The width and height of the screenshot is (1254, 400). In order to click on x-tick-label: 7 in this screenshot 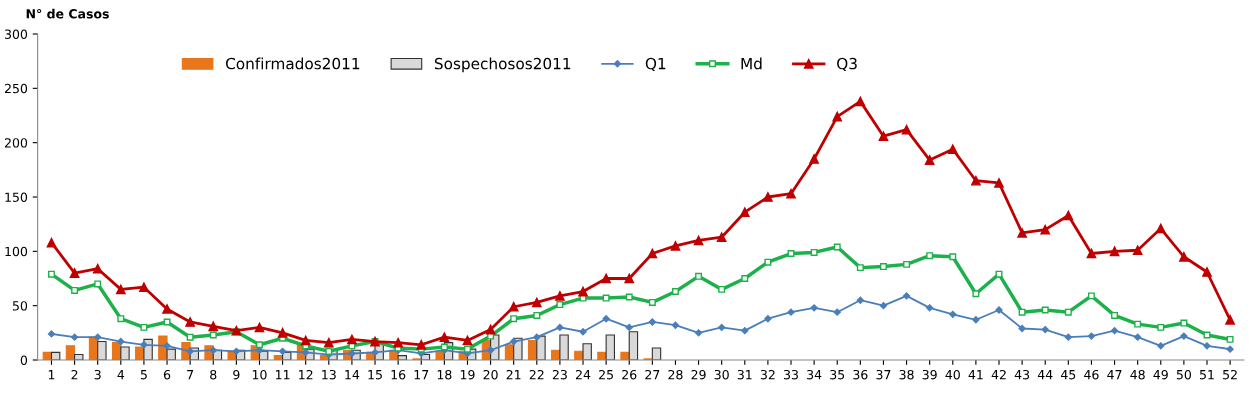, I will do `click(190, 375)`.